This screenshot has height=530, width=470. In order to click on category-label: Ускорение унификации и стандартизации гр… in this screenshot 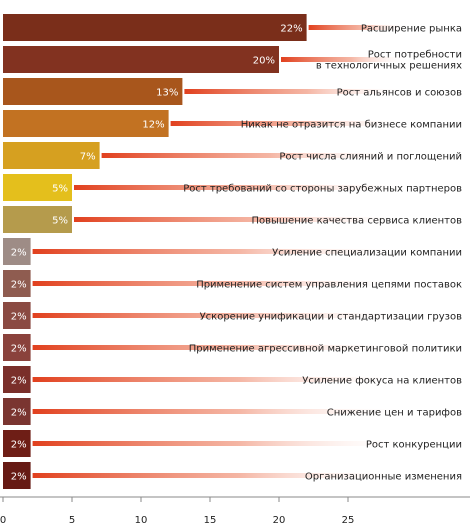, I will do `click(331, 317)`.